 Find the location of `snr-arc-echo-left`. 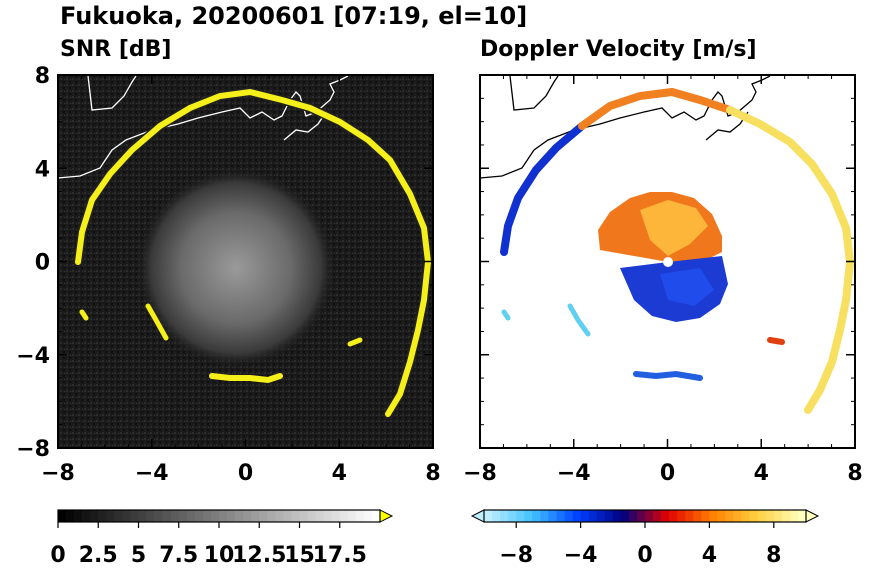

snr-arc-echo-left is located at coordinates (124, 322).